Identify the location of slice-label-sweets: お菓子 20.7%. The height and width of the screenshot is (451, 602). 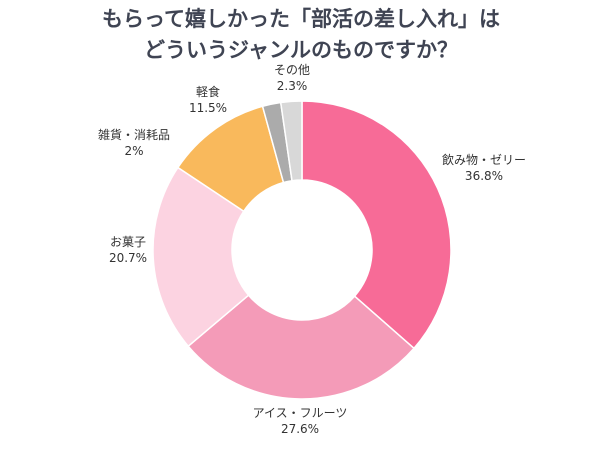
(128, 250).